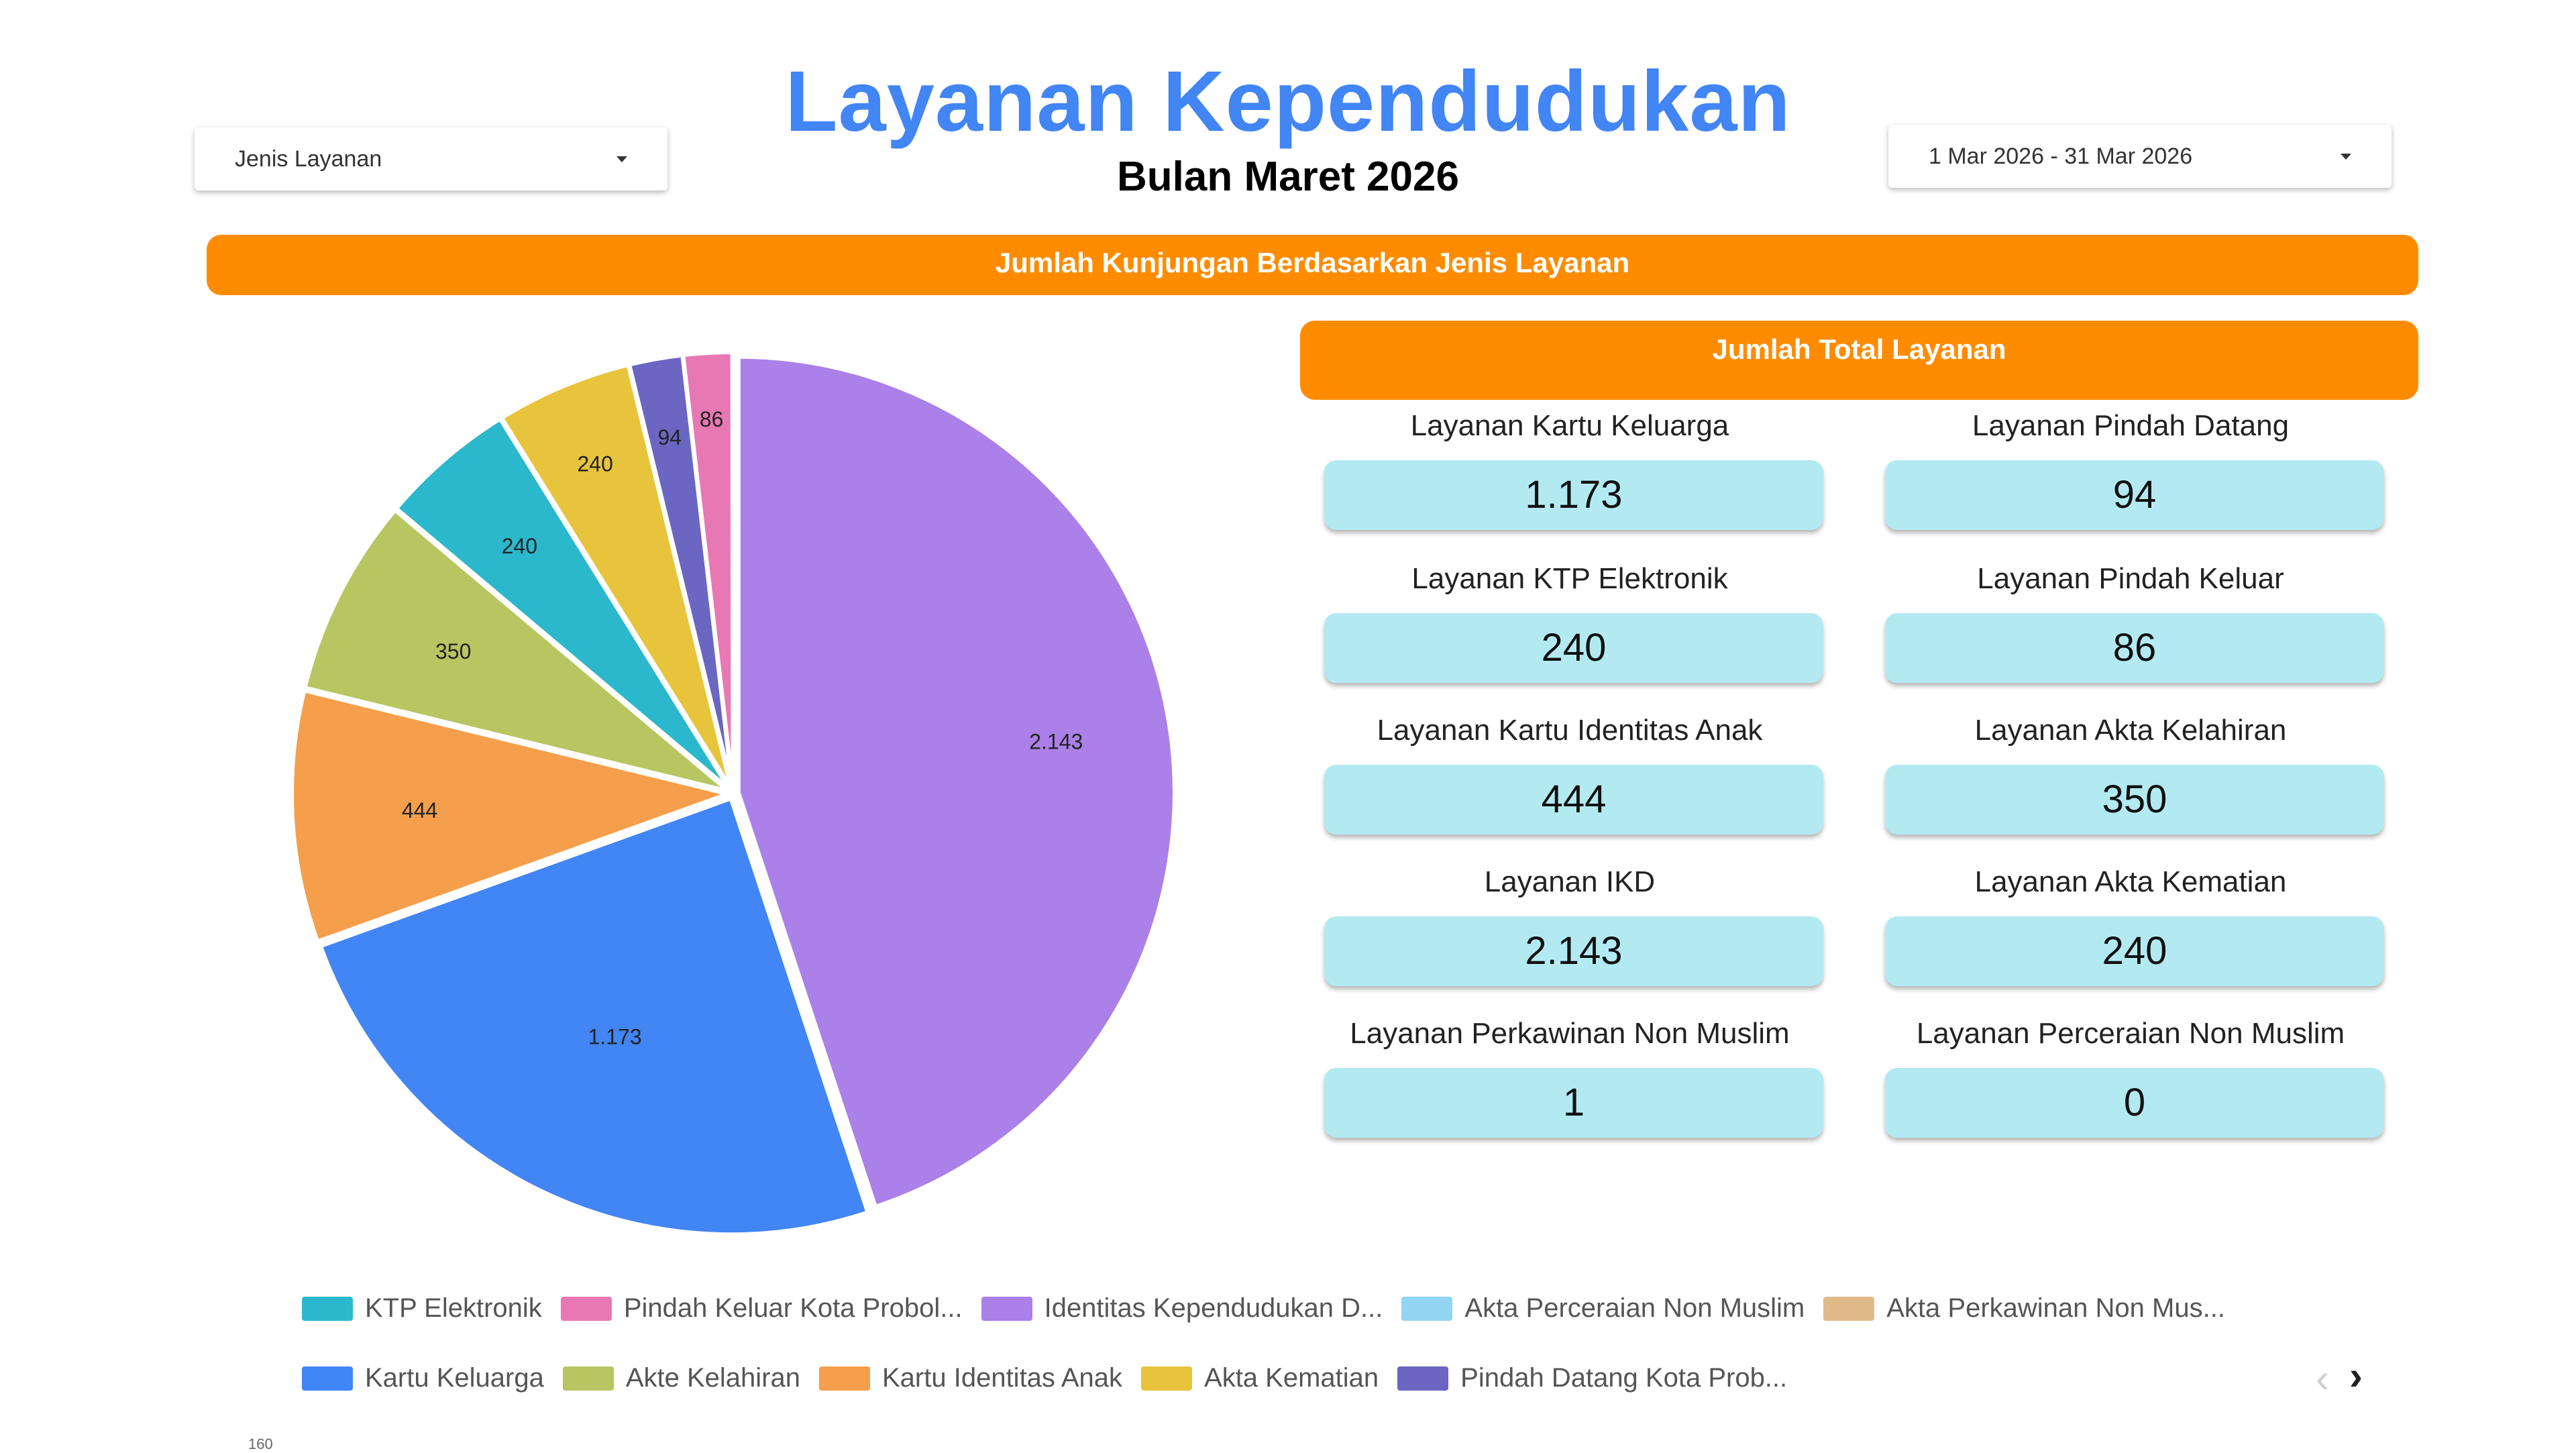  What do you see at coordinates (1573, 495) in the screenshot?
I see `stat-value: 1.173` at bounding box center [1573, 495].